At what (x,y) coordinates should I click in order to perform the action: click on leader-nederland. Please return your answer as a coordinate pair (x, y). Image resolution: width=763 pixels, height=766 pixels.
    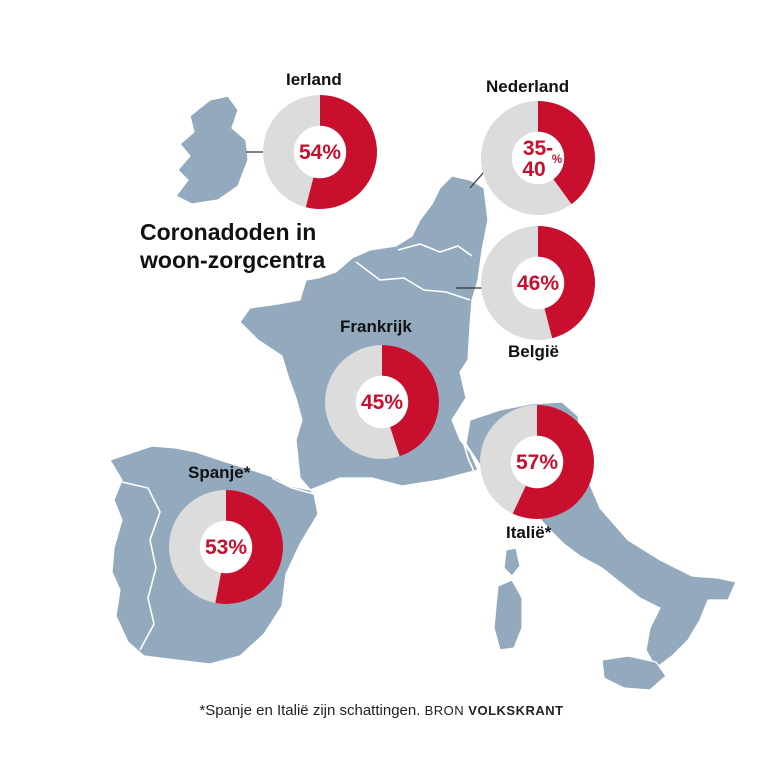
    Looking at the image, I should click on (477, 180).